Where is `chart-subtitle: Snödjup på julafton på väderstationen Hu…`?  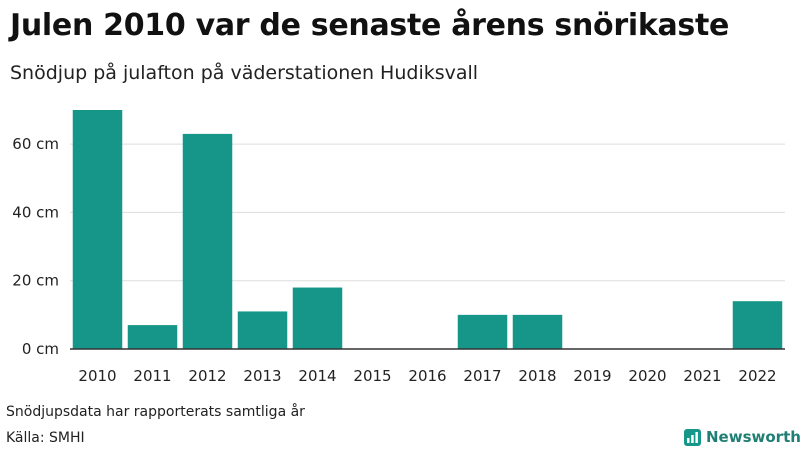
chart-subtitle: Snödjup på julafton på väderstationen Hu… is located at coordinates (244, 73).